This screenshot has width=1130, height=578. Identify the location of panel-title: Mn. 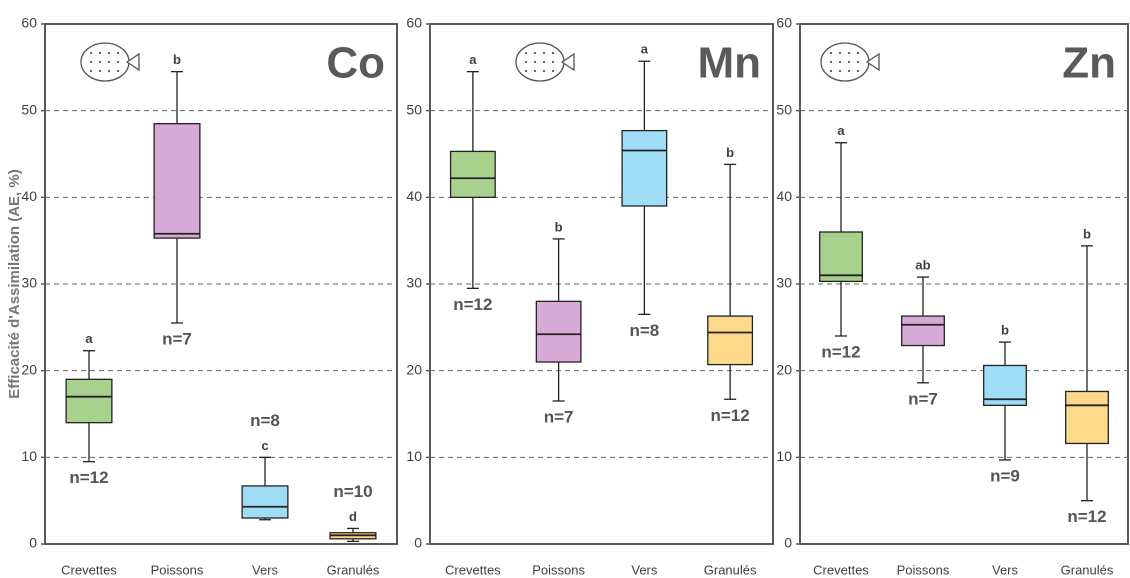
(729, 63).